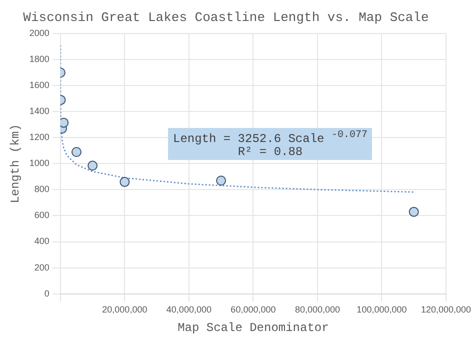  What do you see at coordinates (15, 164) in the screenshot?
I see `y-axis-title: Length (km)` at bounding box center [15, 164].